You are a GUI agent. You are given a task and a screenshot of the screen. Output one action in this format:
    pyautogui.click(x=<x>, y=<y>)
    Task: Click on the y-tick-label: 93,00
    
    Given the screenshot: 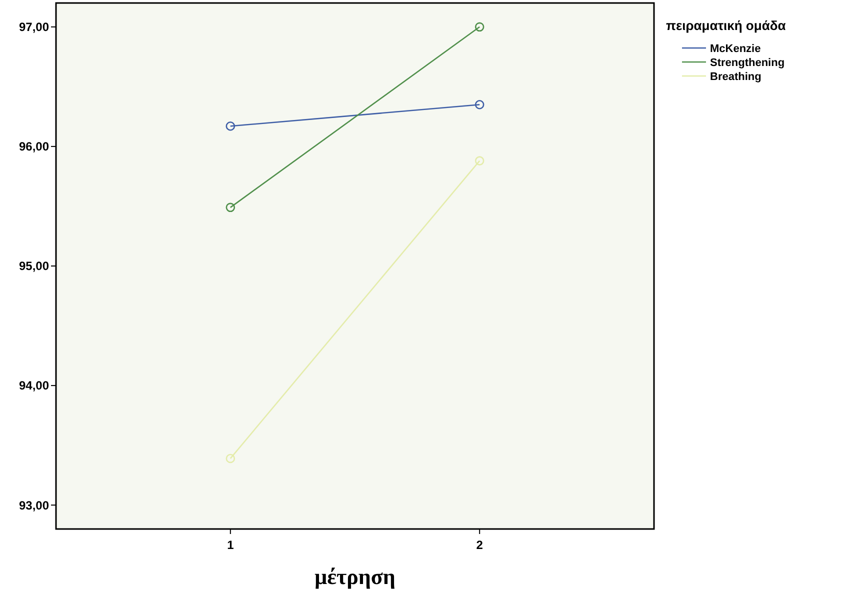 What is the action you would take?
    pyautogui.click(x=34, y=505)
    